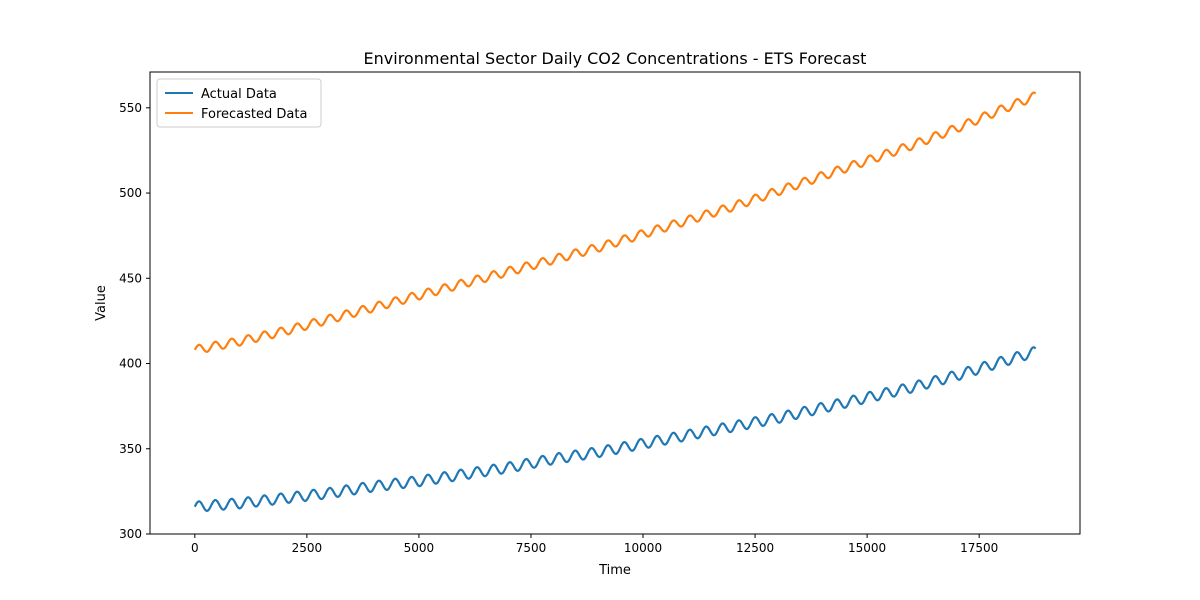  I want to click on y-tick-label: 400, so click(130, 364).